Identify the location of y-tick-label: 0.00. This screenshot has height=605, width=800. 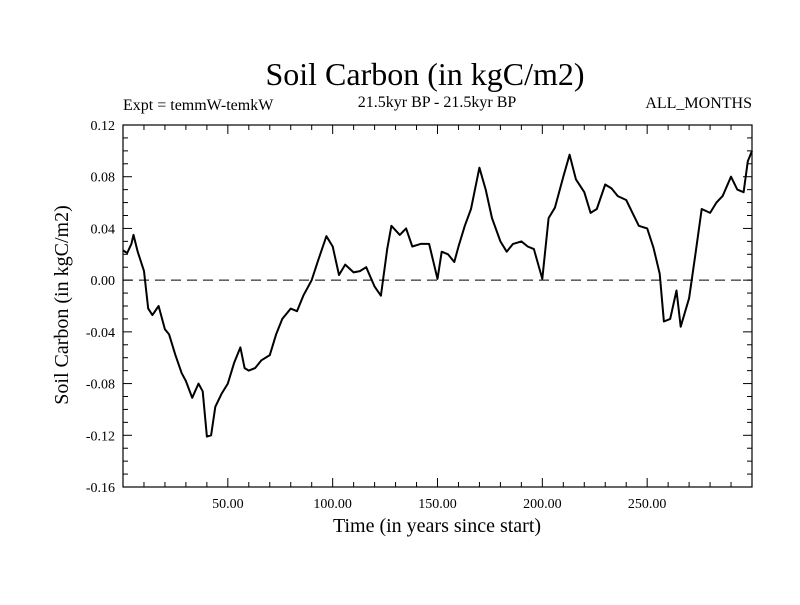
(103, 281).